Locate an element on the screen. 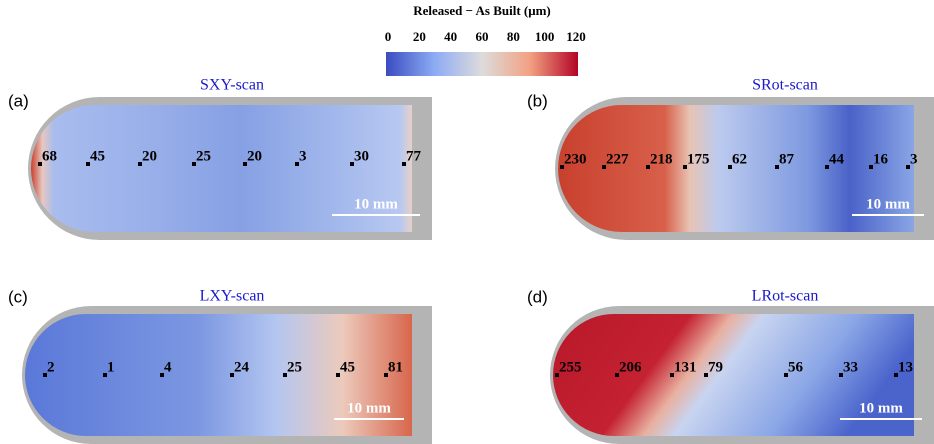 This screenshot has width=934, height=444. panel-label: (b) is located at coordinates (537, 100).